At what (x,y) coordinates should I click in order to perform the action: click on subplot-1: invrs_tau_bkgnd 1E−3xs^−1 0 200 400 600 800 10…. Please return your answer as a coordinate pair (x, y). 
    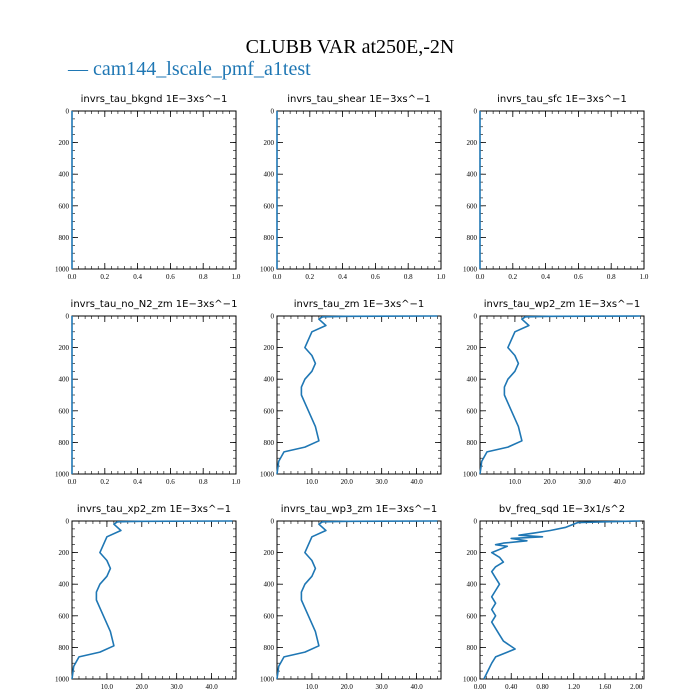
    Looking at the image, I should click on (148, 187).